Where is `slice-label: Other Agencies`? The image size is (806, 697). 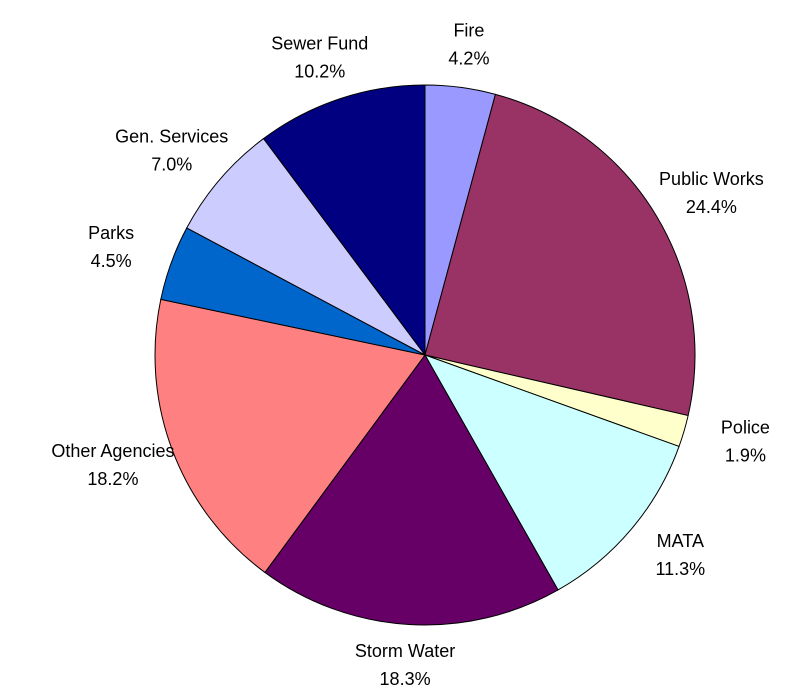
slice-label: Other Agencies is located at coordinates (112, 451).